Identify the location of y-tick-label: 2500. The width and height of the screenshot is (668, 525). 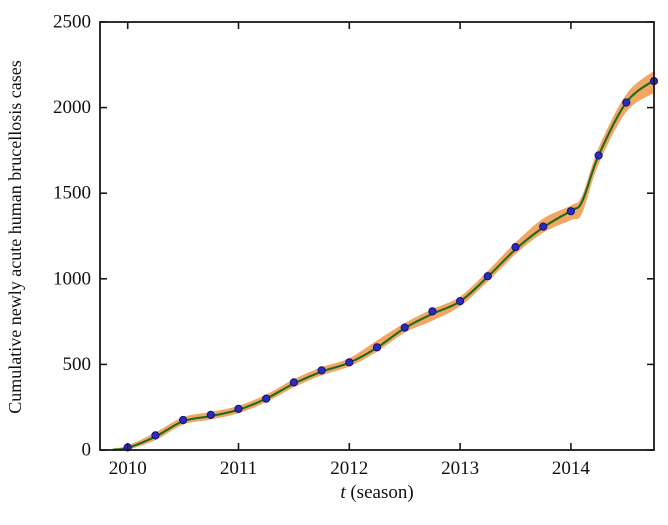
(72, 22).